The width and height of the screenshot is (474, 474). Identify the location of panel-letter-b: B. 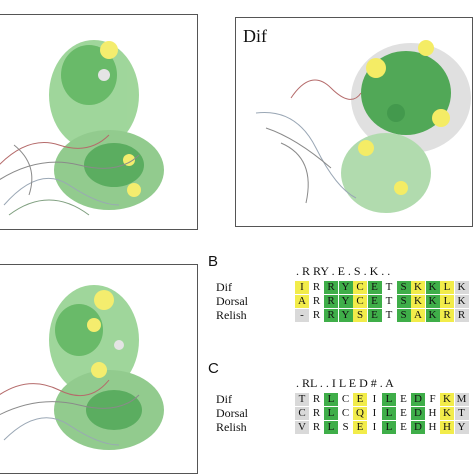
(213, 261).